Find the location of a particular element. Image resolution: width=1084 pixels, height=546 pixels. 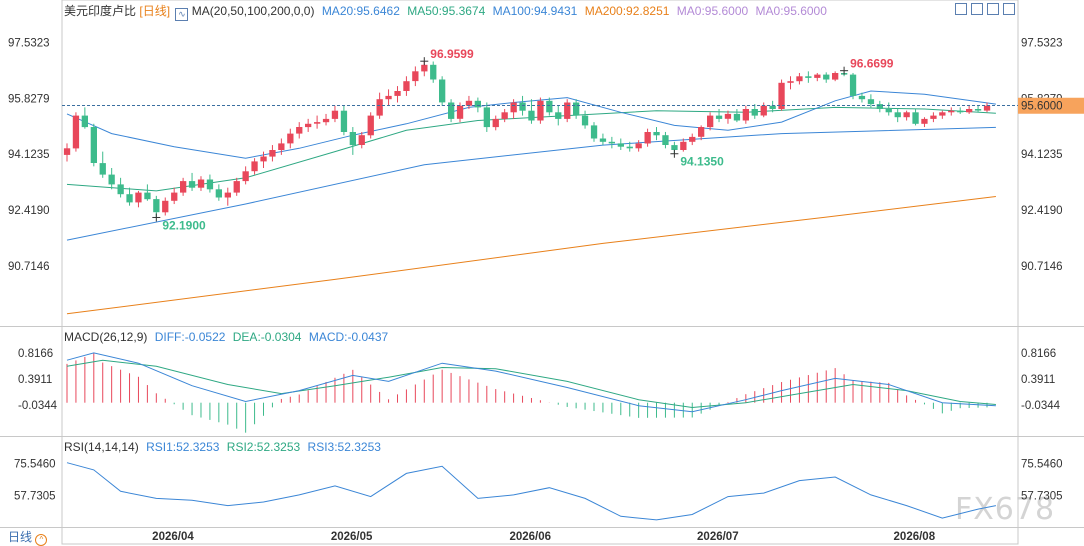

price-tick-right: 97.5323 is located at coordinates (1042, 43).